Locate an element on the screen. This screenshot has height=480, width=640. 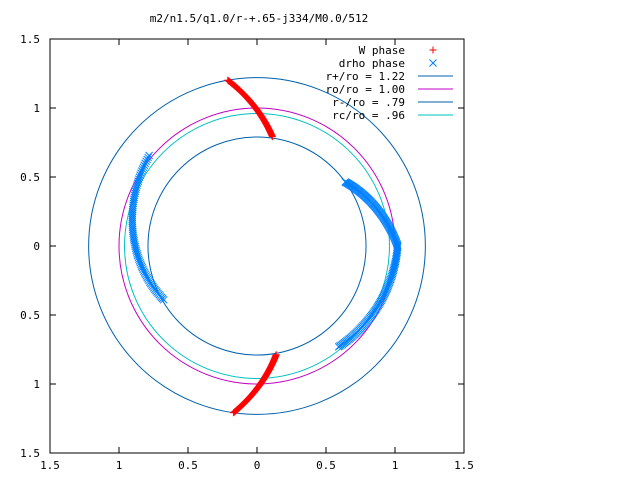
legend-label: r+/ro = 1.22 is located at coordinates (365, 76).